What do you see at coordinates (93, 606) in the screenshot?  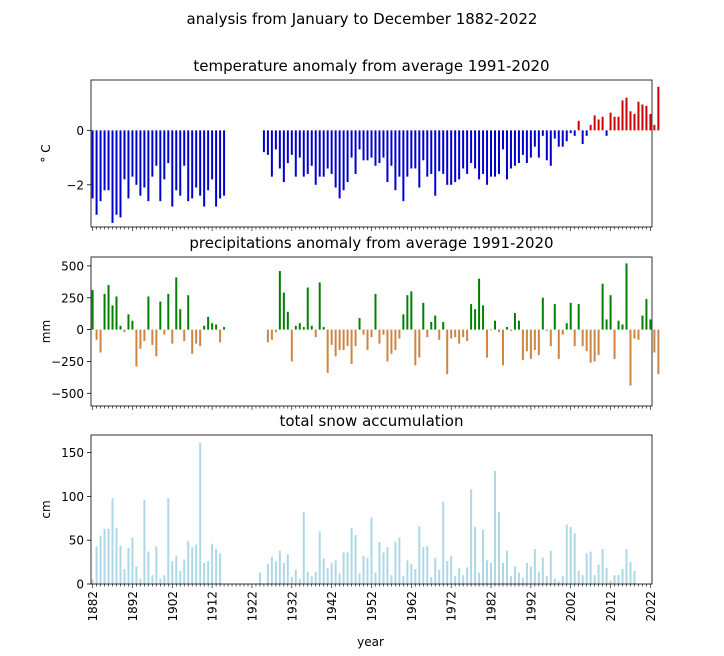 I see `x-tick-label: 1882` at bounding box center [93, 606].